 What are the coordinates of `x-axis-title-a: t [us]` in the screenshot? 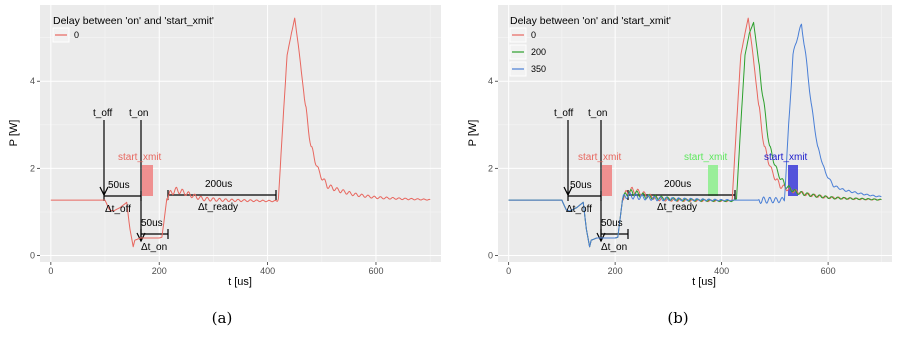 It's located at (240, 282).